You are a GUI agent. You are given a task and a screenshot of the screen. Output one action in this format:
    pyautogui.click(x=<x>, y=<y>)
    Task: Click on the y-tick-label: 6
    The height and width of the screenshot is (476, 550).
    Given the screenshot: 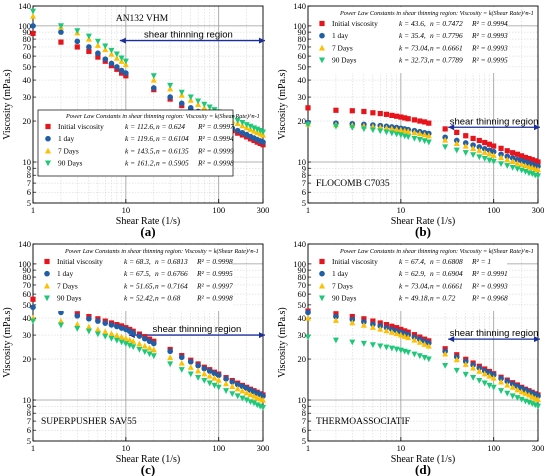 What is the action you would take?
    pyautogui.click(x=29, y=192)
    